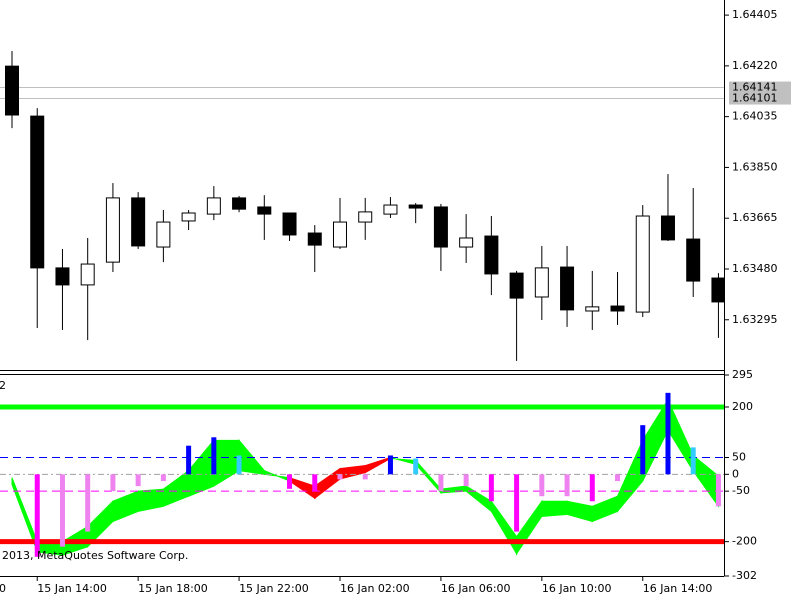 The width and height of the screenshot is (800, 600). Describe the element at coordinates (95, 555) in the screenshot. I see `copyright: 2013, MetaQuotes Software Corp.` at that location.